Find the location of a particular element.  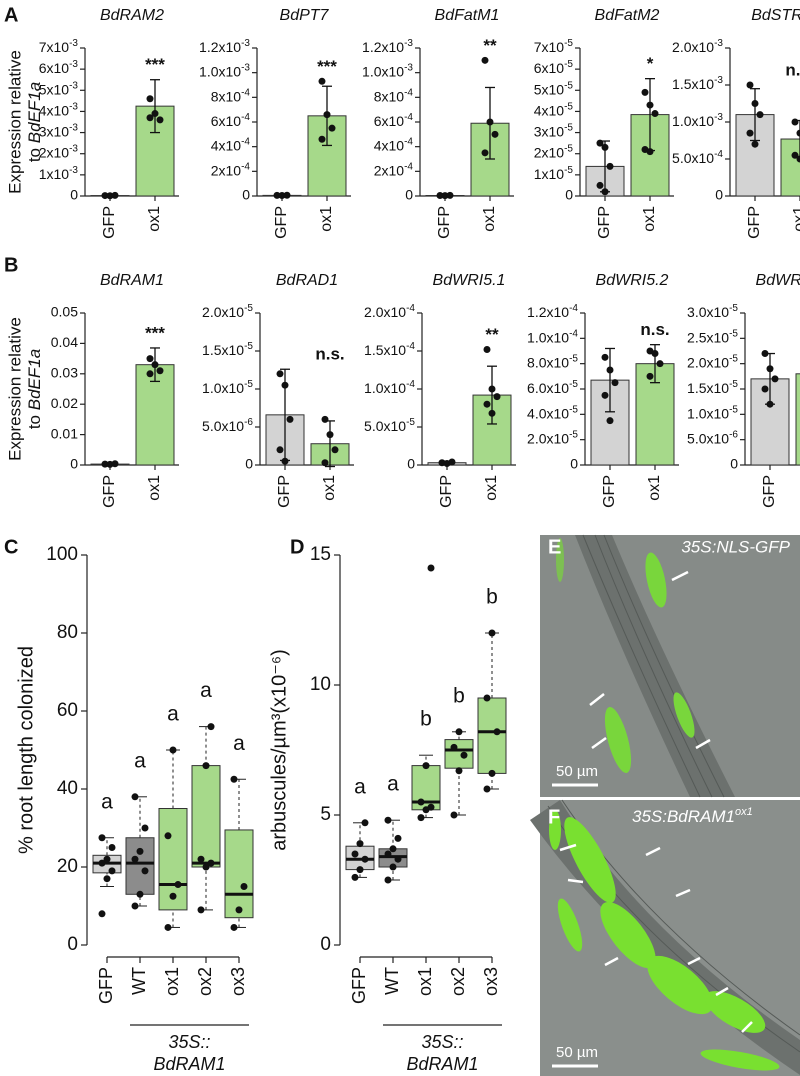

x-tick-label: ox3 is located at coordinates (491, 981).